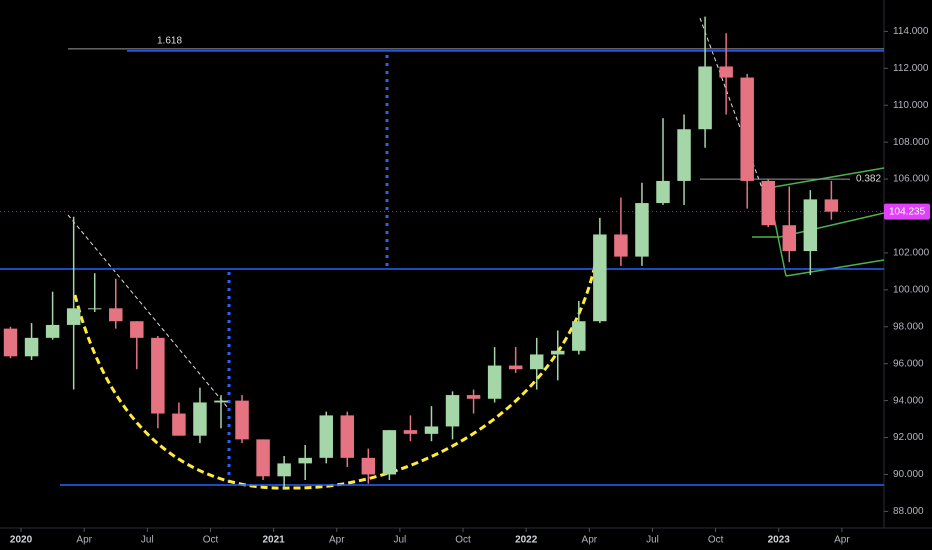 This screenshot has height=550, width=932. I want to click on y-tick-label: 94.000, so click(908, 400).